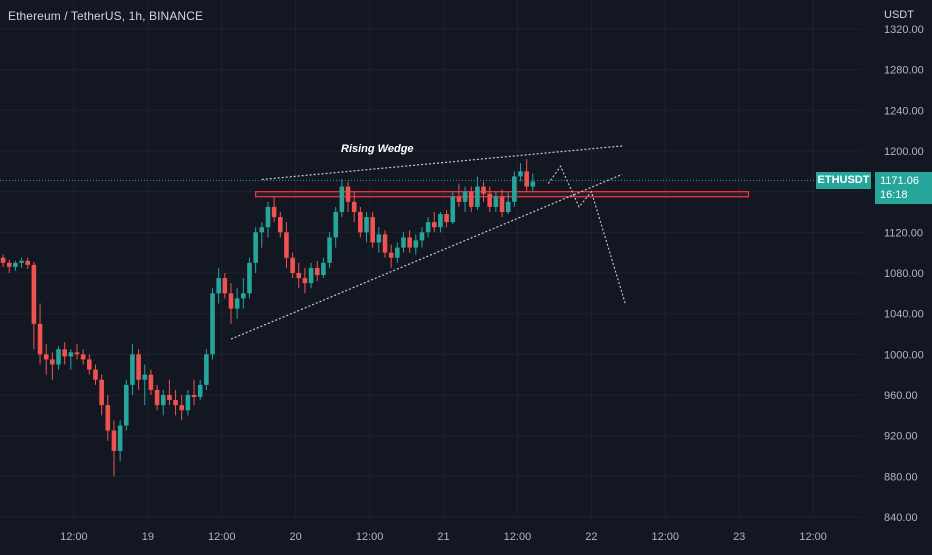 This screenshot has width=932, height=555. I want to click on x-tick-label: 19, so click(148, 537).